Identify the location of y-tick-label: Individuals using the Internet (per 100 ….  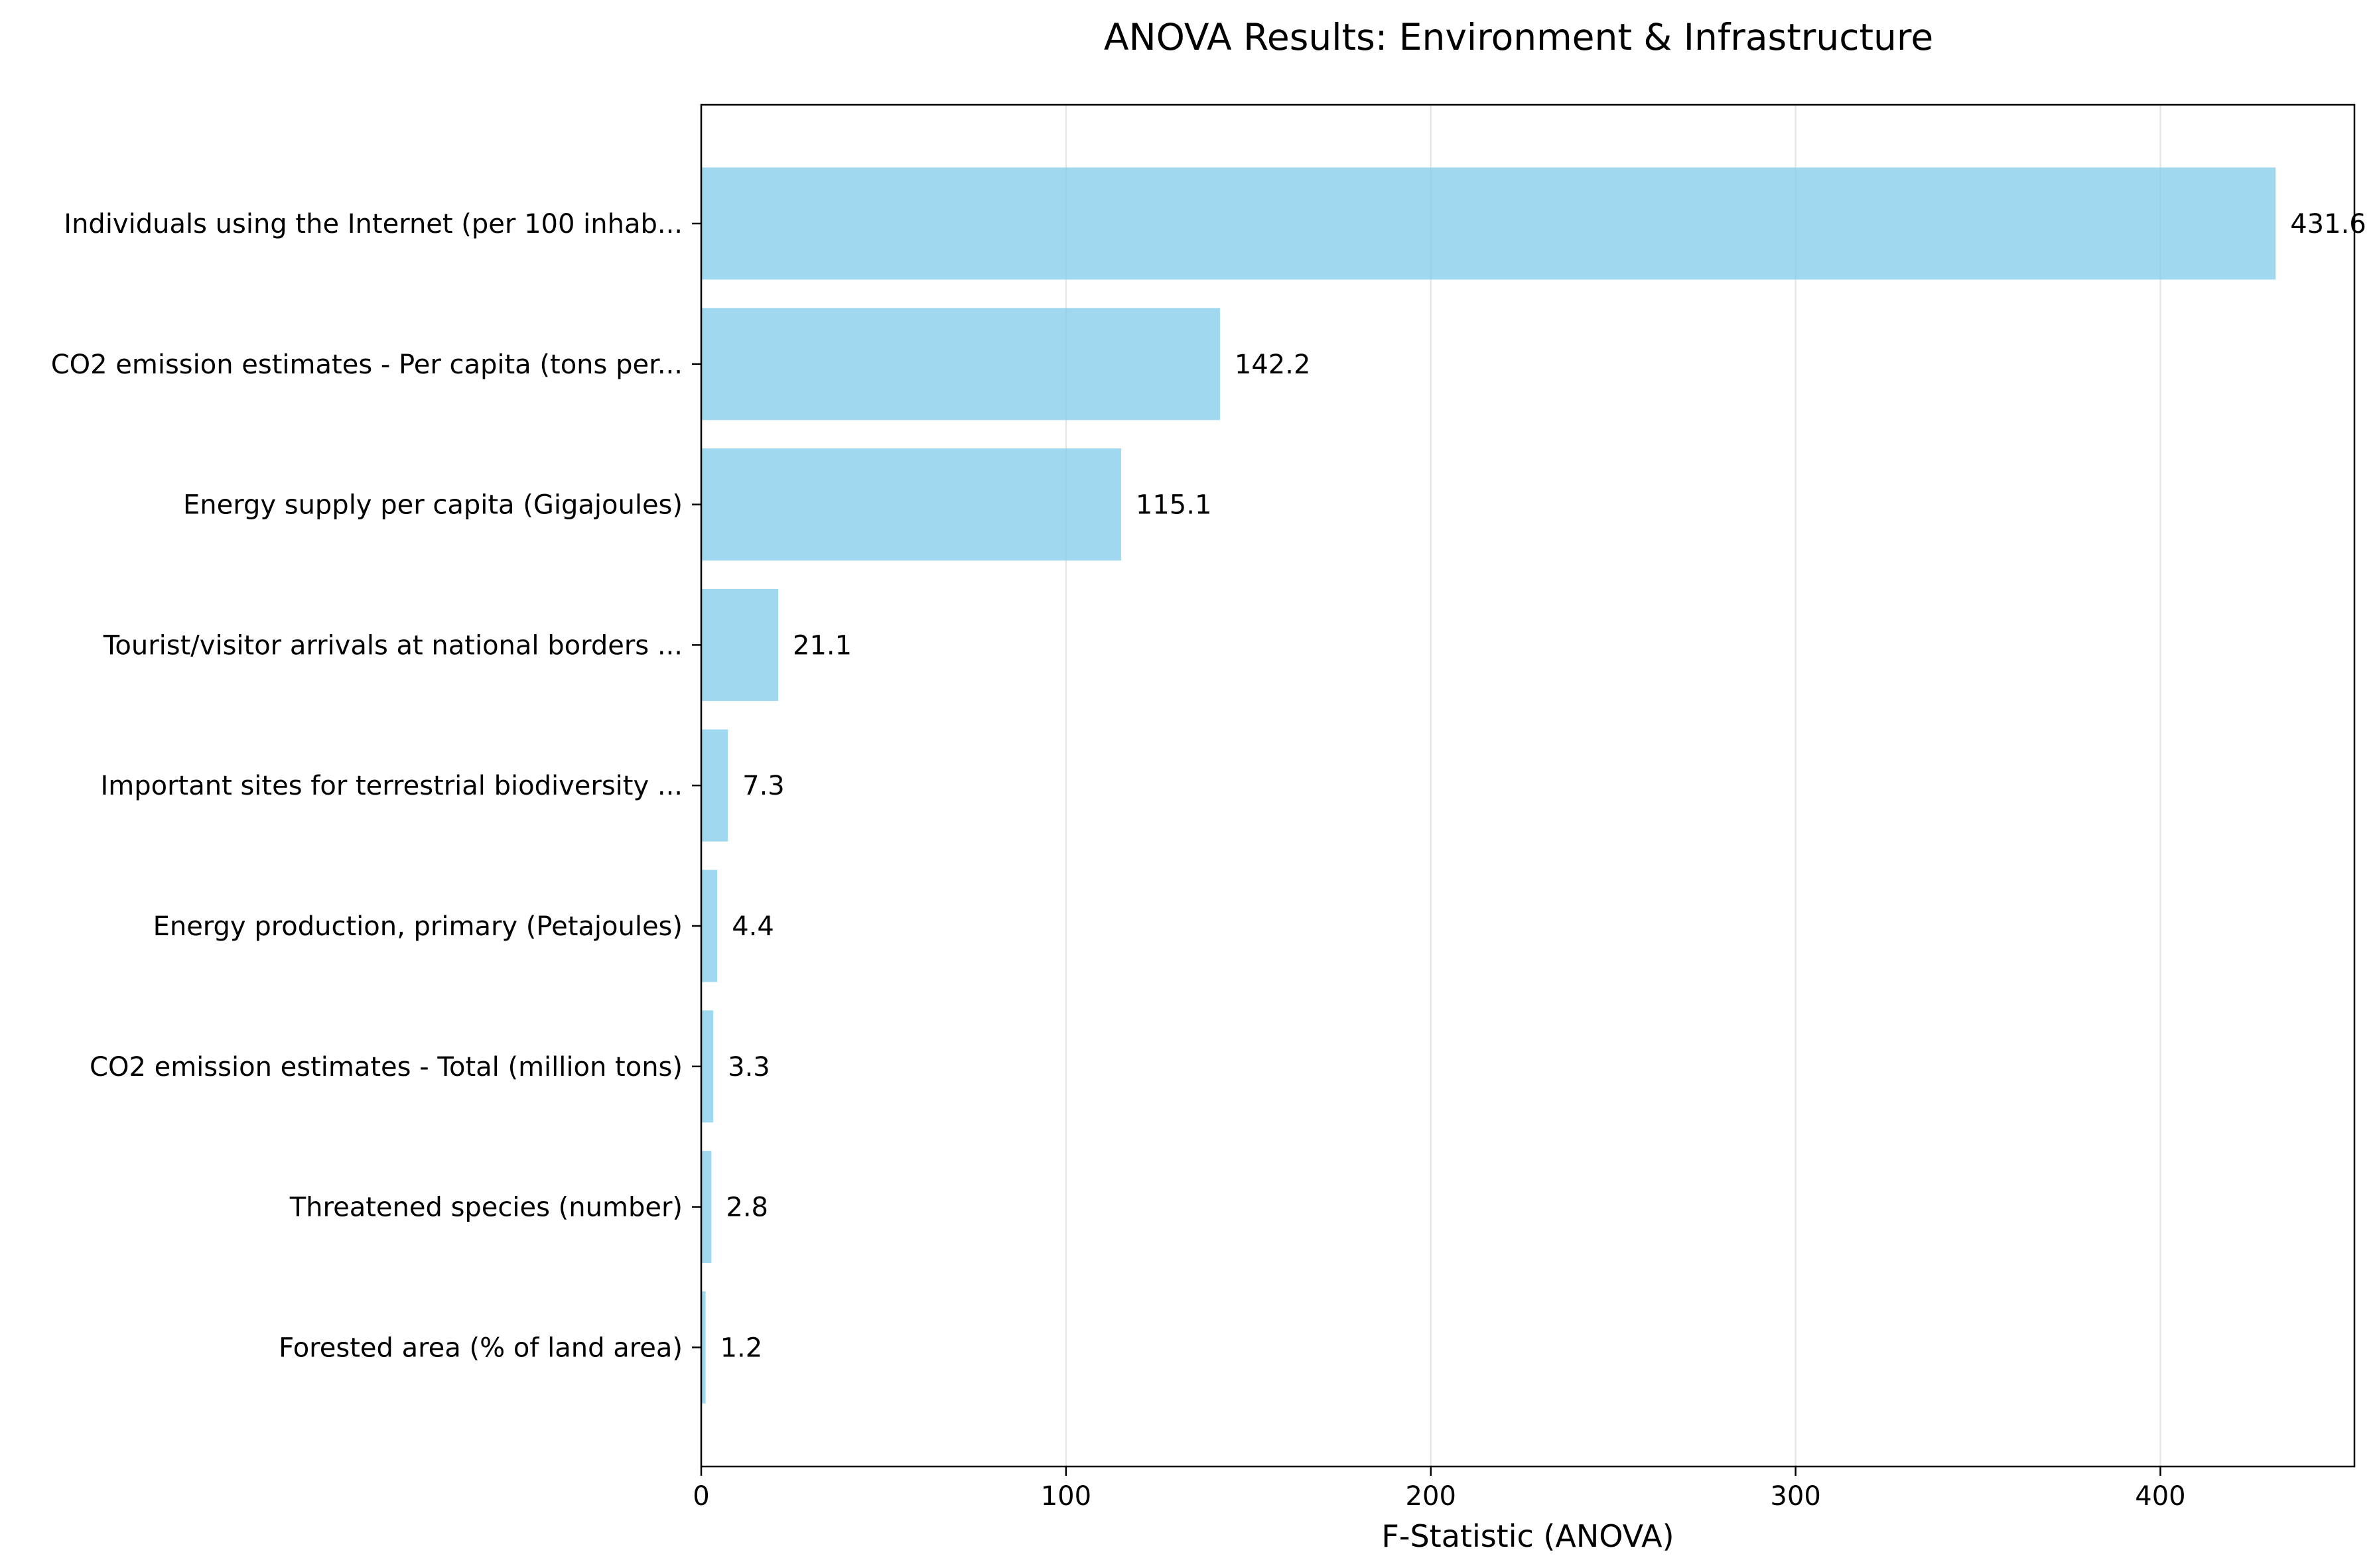
(374, 224).